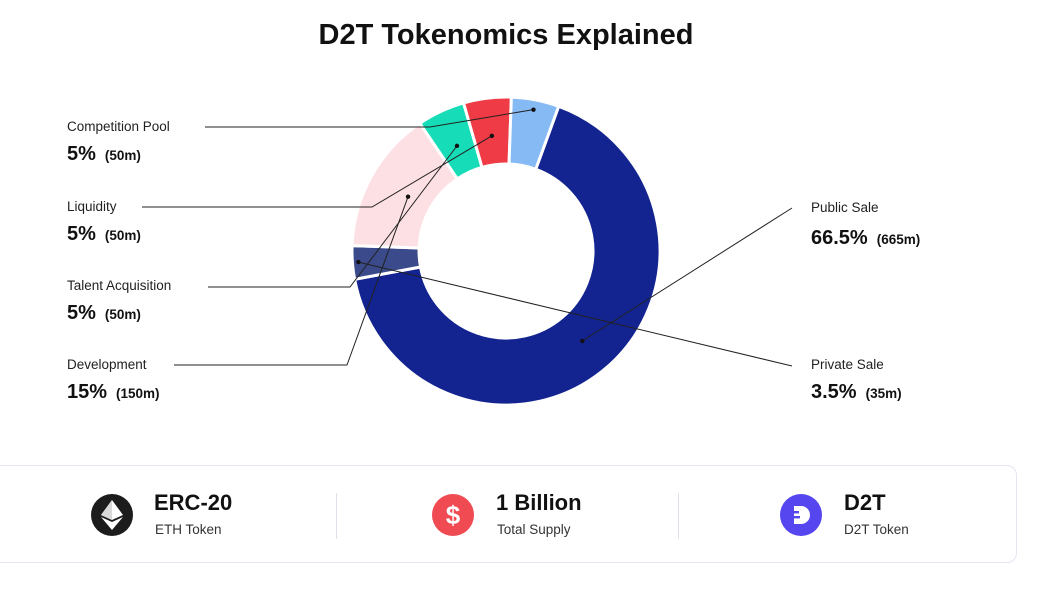  I want to click on slice-label-name: Competition Pool, so click(118, 126).